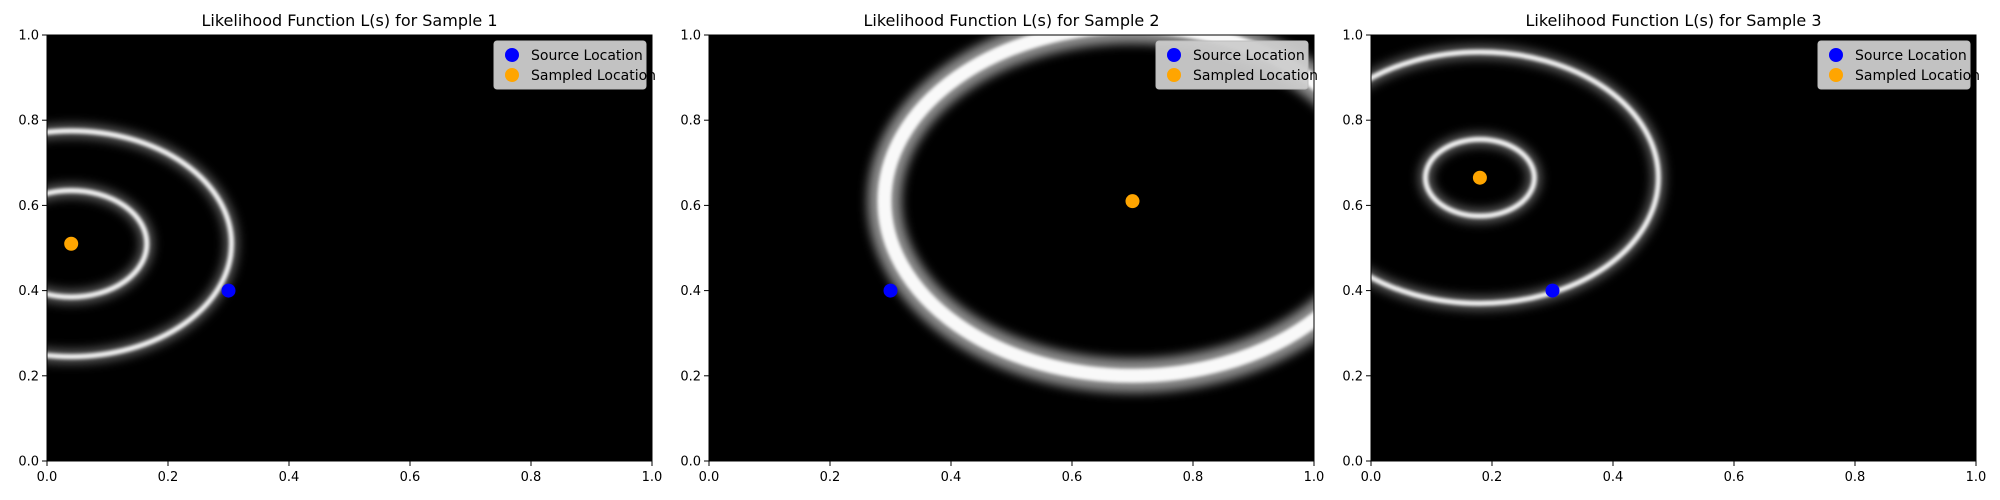 The height and width of the screenshot is (500, 2000). What do you see at coordinates (1673, 20) in the screenshot?
I see `chart-title: Likelihood Function L(s) for Sample 3` at bounding box center [1673, 20].